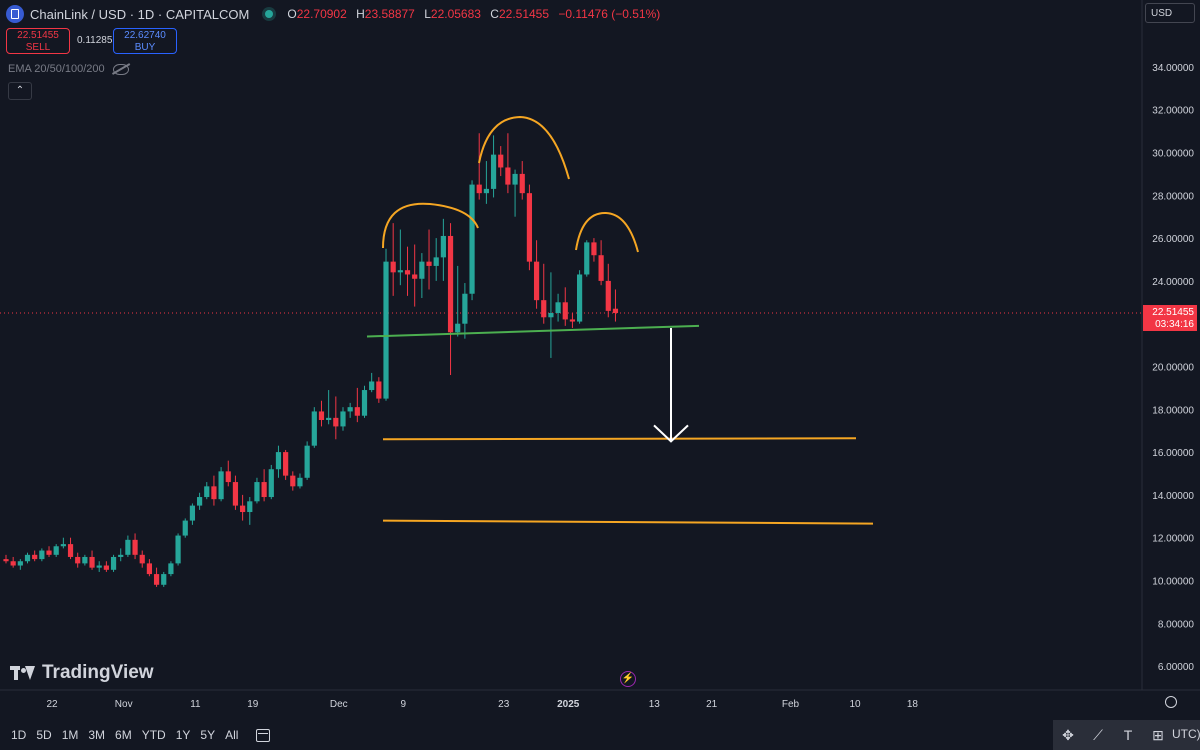 The width and height of the screenshot is (1200, 750). I want to click on tradingview-logo: TradingView, so click(82, 673).